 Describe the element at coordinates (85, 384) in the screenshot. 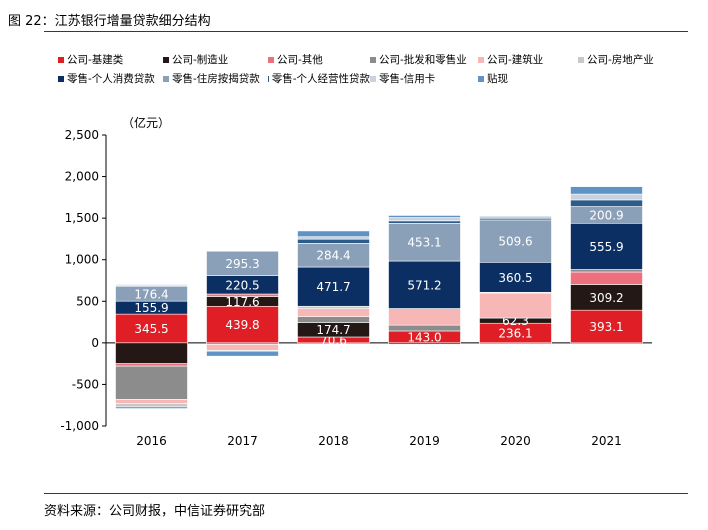

I see `y-tick-label: -500` at that location.